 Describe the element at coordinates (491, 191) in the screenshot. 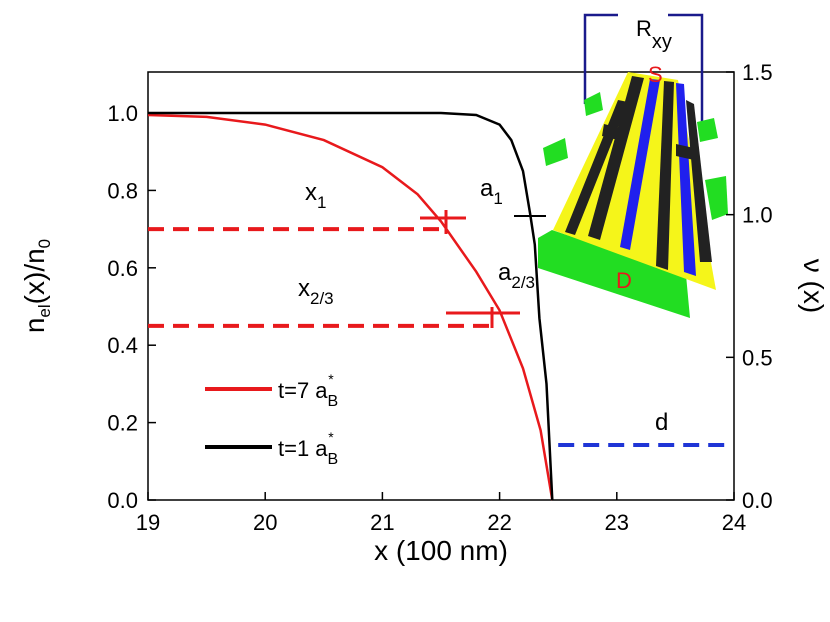

I see `annotation: a1` at that location.